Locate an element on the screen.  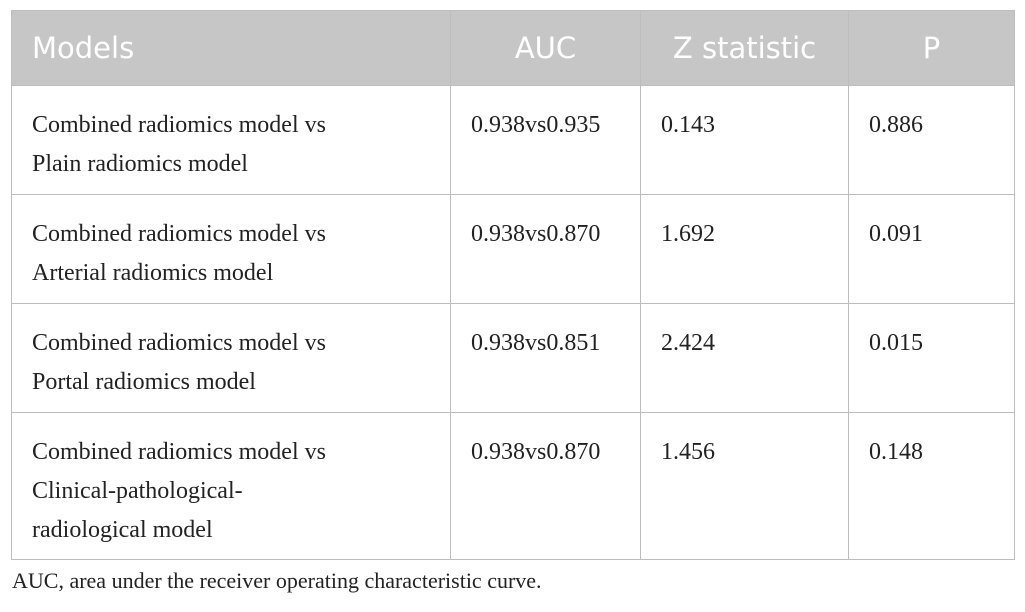
header-row: Models AUC Z statistic P is located at coordinates (513, 48).